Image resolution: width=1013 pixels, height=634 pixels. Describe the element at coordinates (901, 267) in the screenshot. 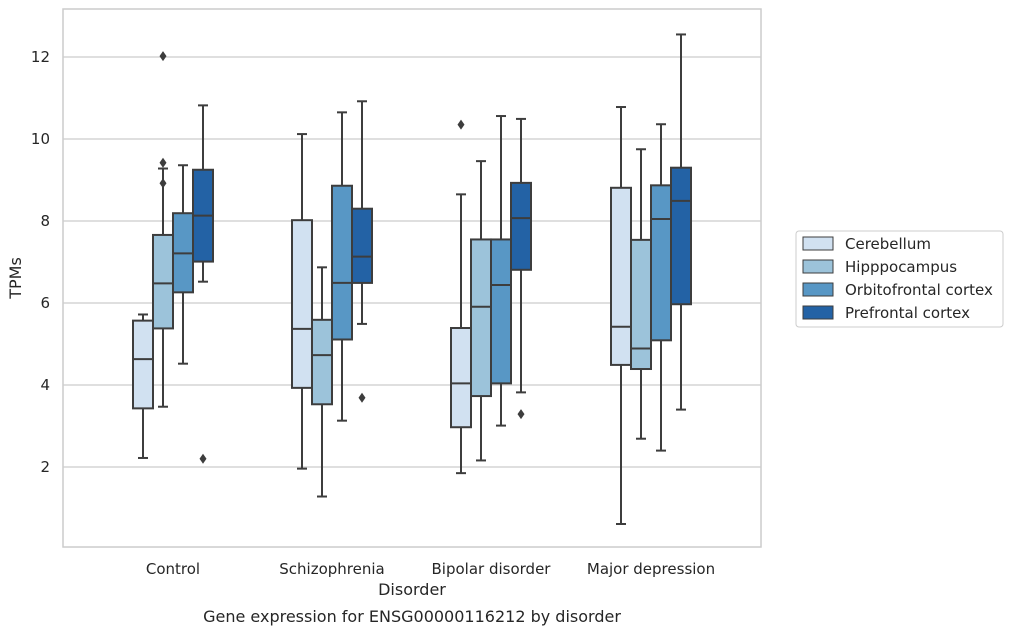

I see `legend-label-hipppocampus: Hipppocampus` at that location.